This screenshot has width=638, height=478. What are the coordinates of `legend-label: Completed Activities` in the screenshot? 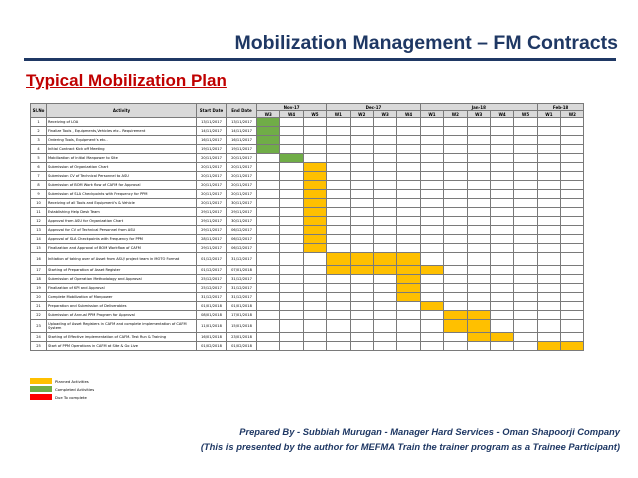 It's located at (75, 389).